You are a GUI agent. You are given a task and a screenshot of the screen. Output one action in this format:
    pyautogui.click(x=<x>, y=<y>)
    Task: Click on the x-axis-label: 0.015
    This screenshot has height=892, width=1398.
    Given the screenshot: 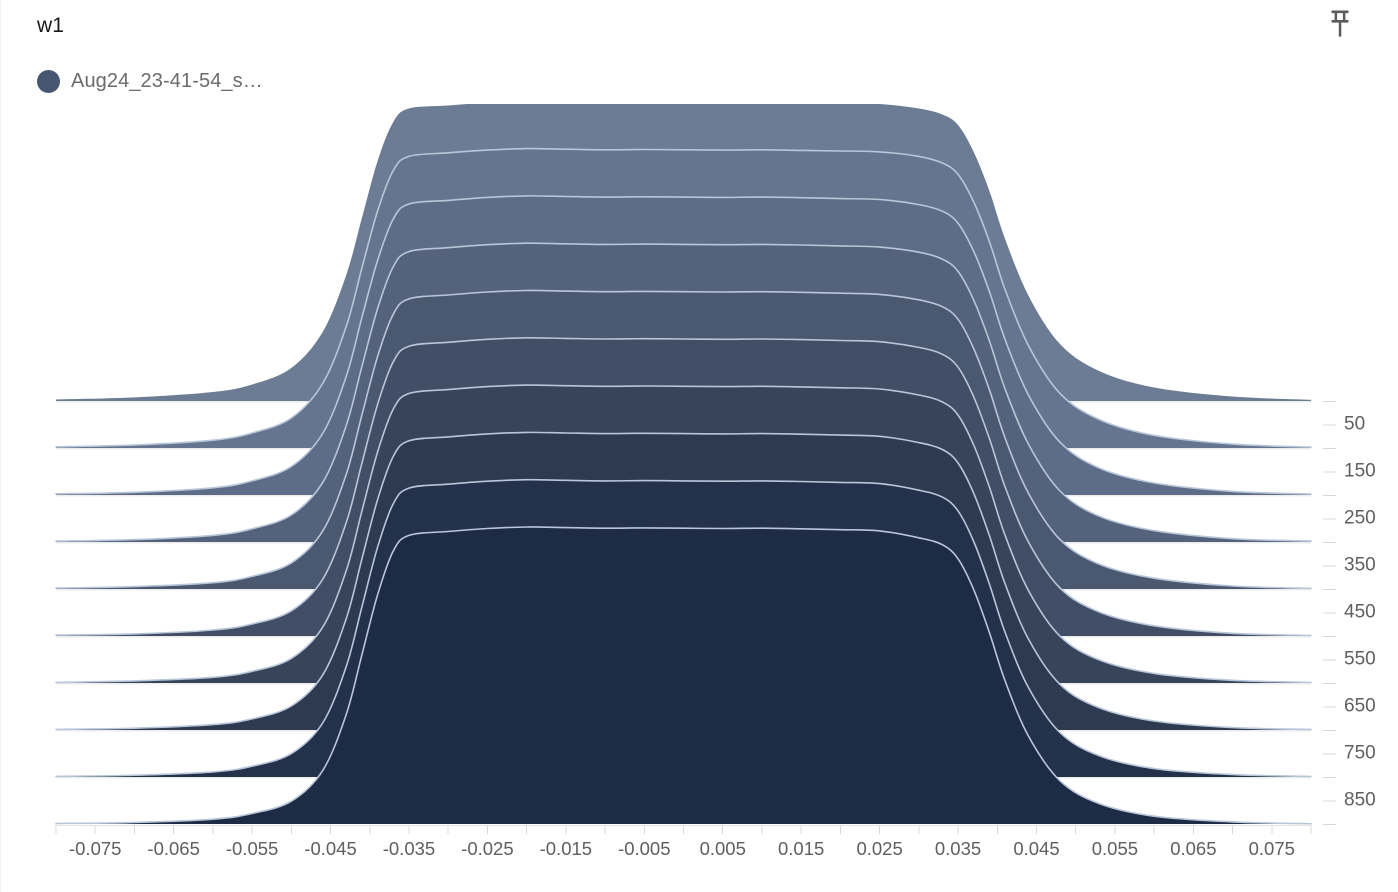 What is the action you would take?
    pyautogui.click(x=801, y=848)
    